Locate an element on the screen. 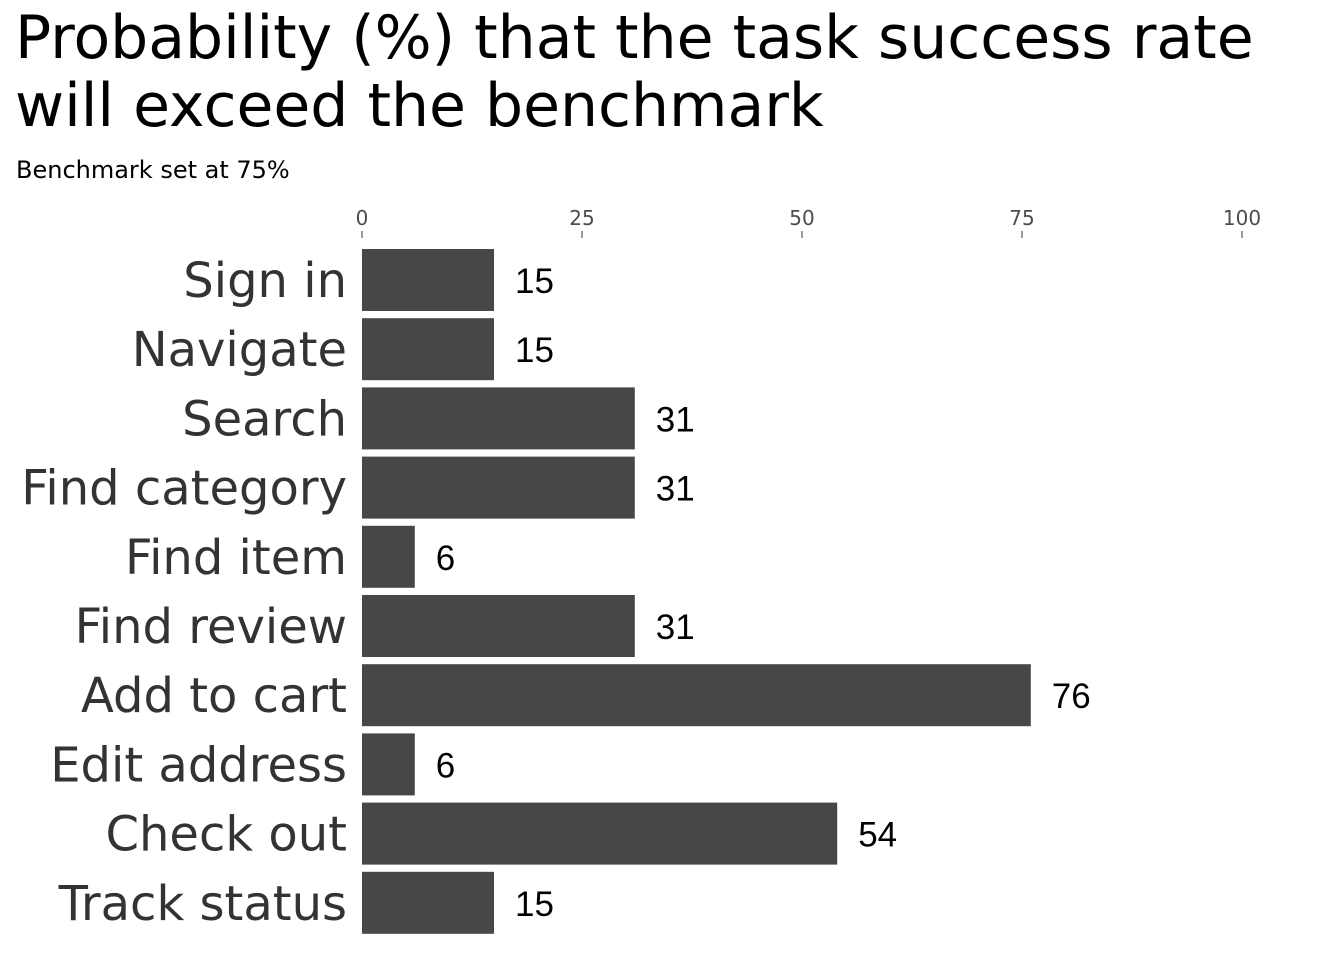 This screenshot has height=960, width=1344. x-tick-label: 25 is located at coordinates (581, 218).